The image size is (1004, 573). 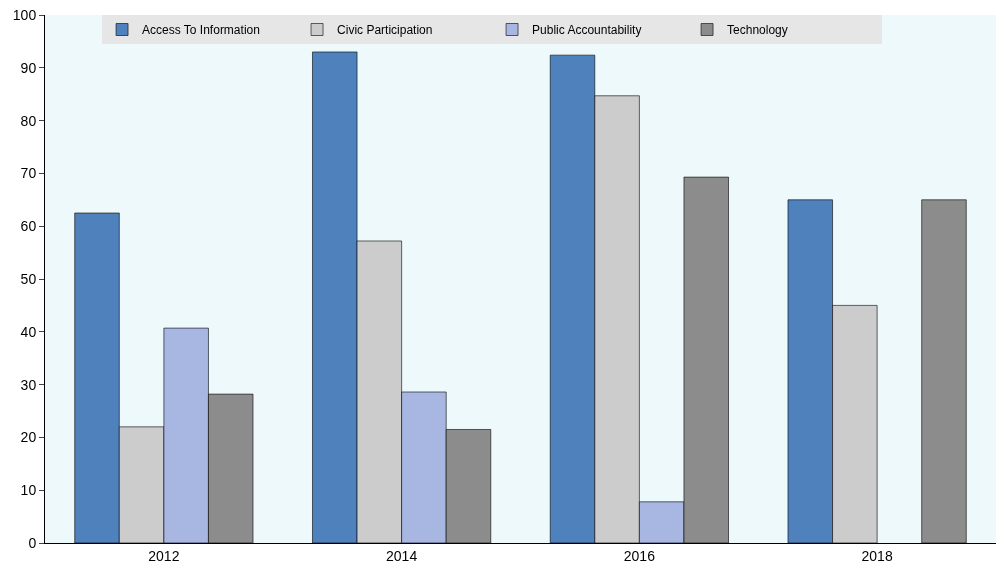 What do you see at coordinates (28, 331) in the screenshot?
I see `y-tick-label: 40` at bounding box center [28, 331].